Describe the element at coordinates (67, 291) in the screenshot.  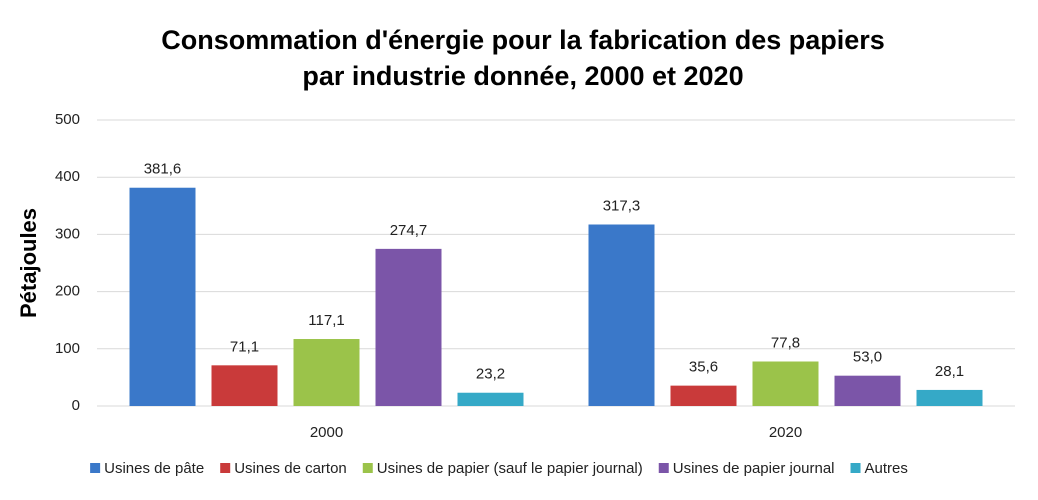
I see `y-tick-label: 200` at that location.